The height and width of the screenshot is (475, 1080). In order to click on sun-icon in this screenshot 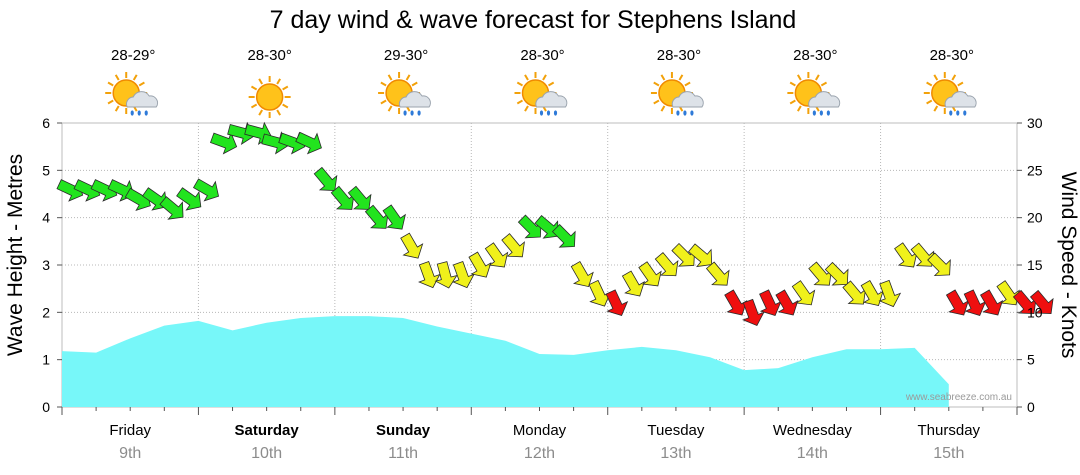, I will do `click(269, 97)`.